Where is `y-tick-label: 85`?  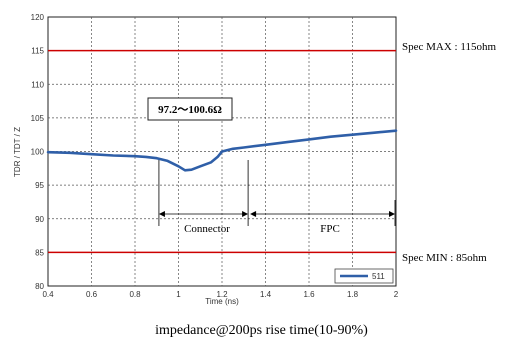
y-tick-label: 85 is located at coordinates (39, 252).